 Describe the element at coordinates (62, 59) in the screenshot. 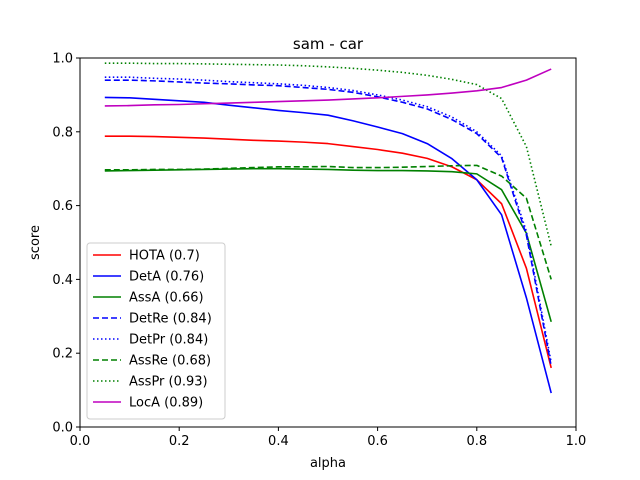

I see `y-tick-label: 1.0` at that location.